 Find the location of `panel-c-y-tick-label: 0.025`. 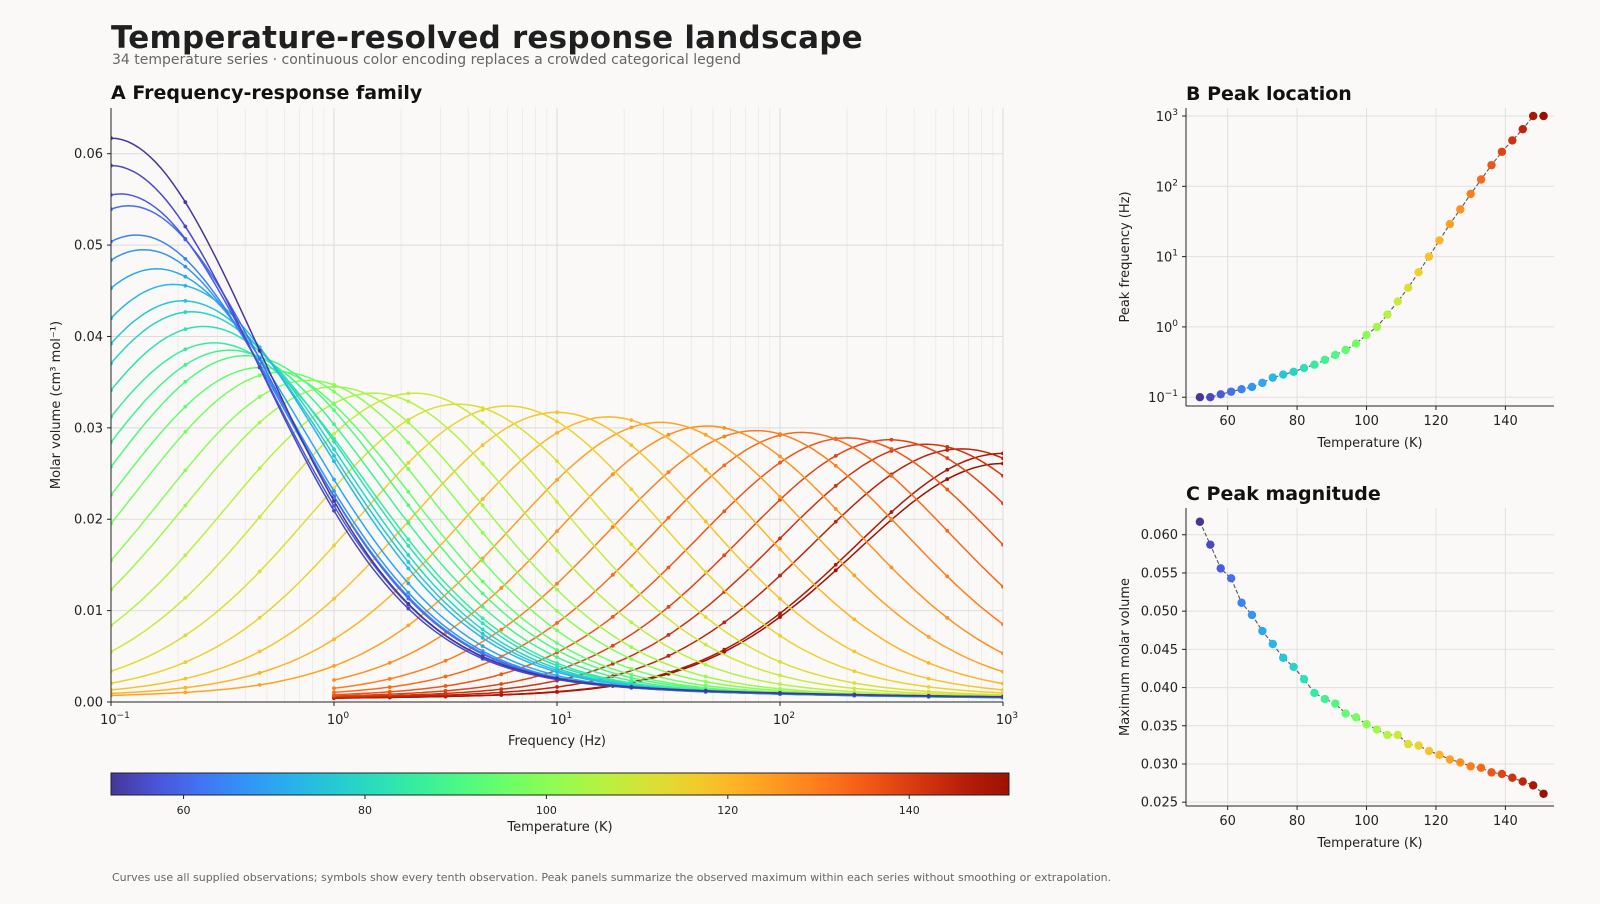

panel-c-y-tick-label: 0.025 is located at coordinates (1159, 803).